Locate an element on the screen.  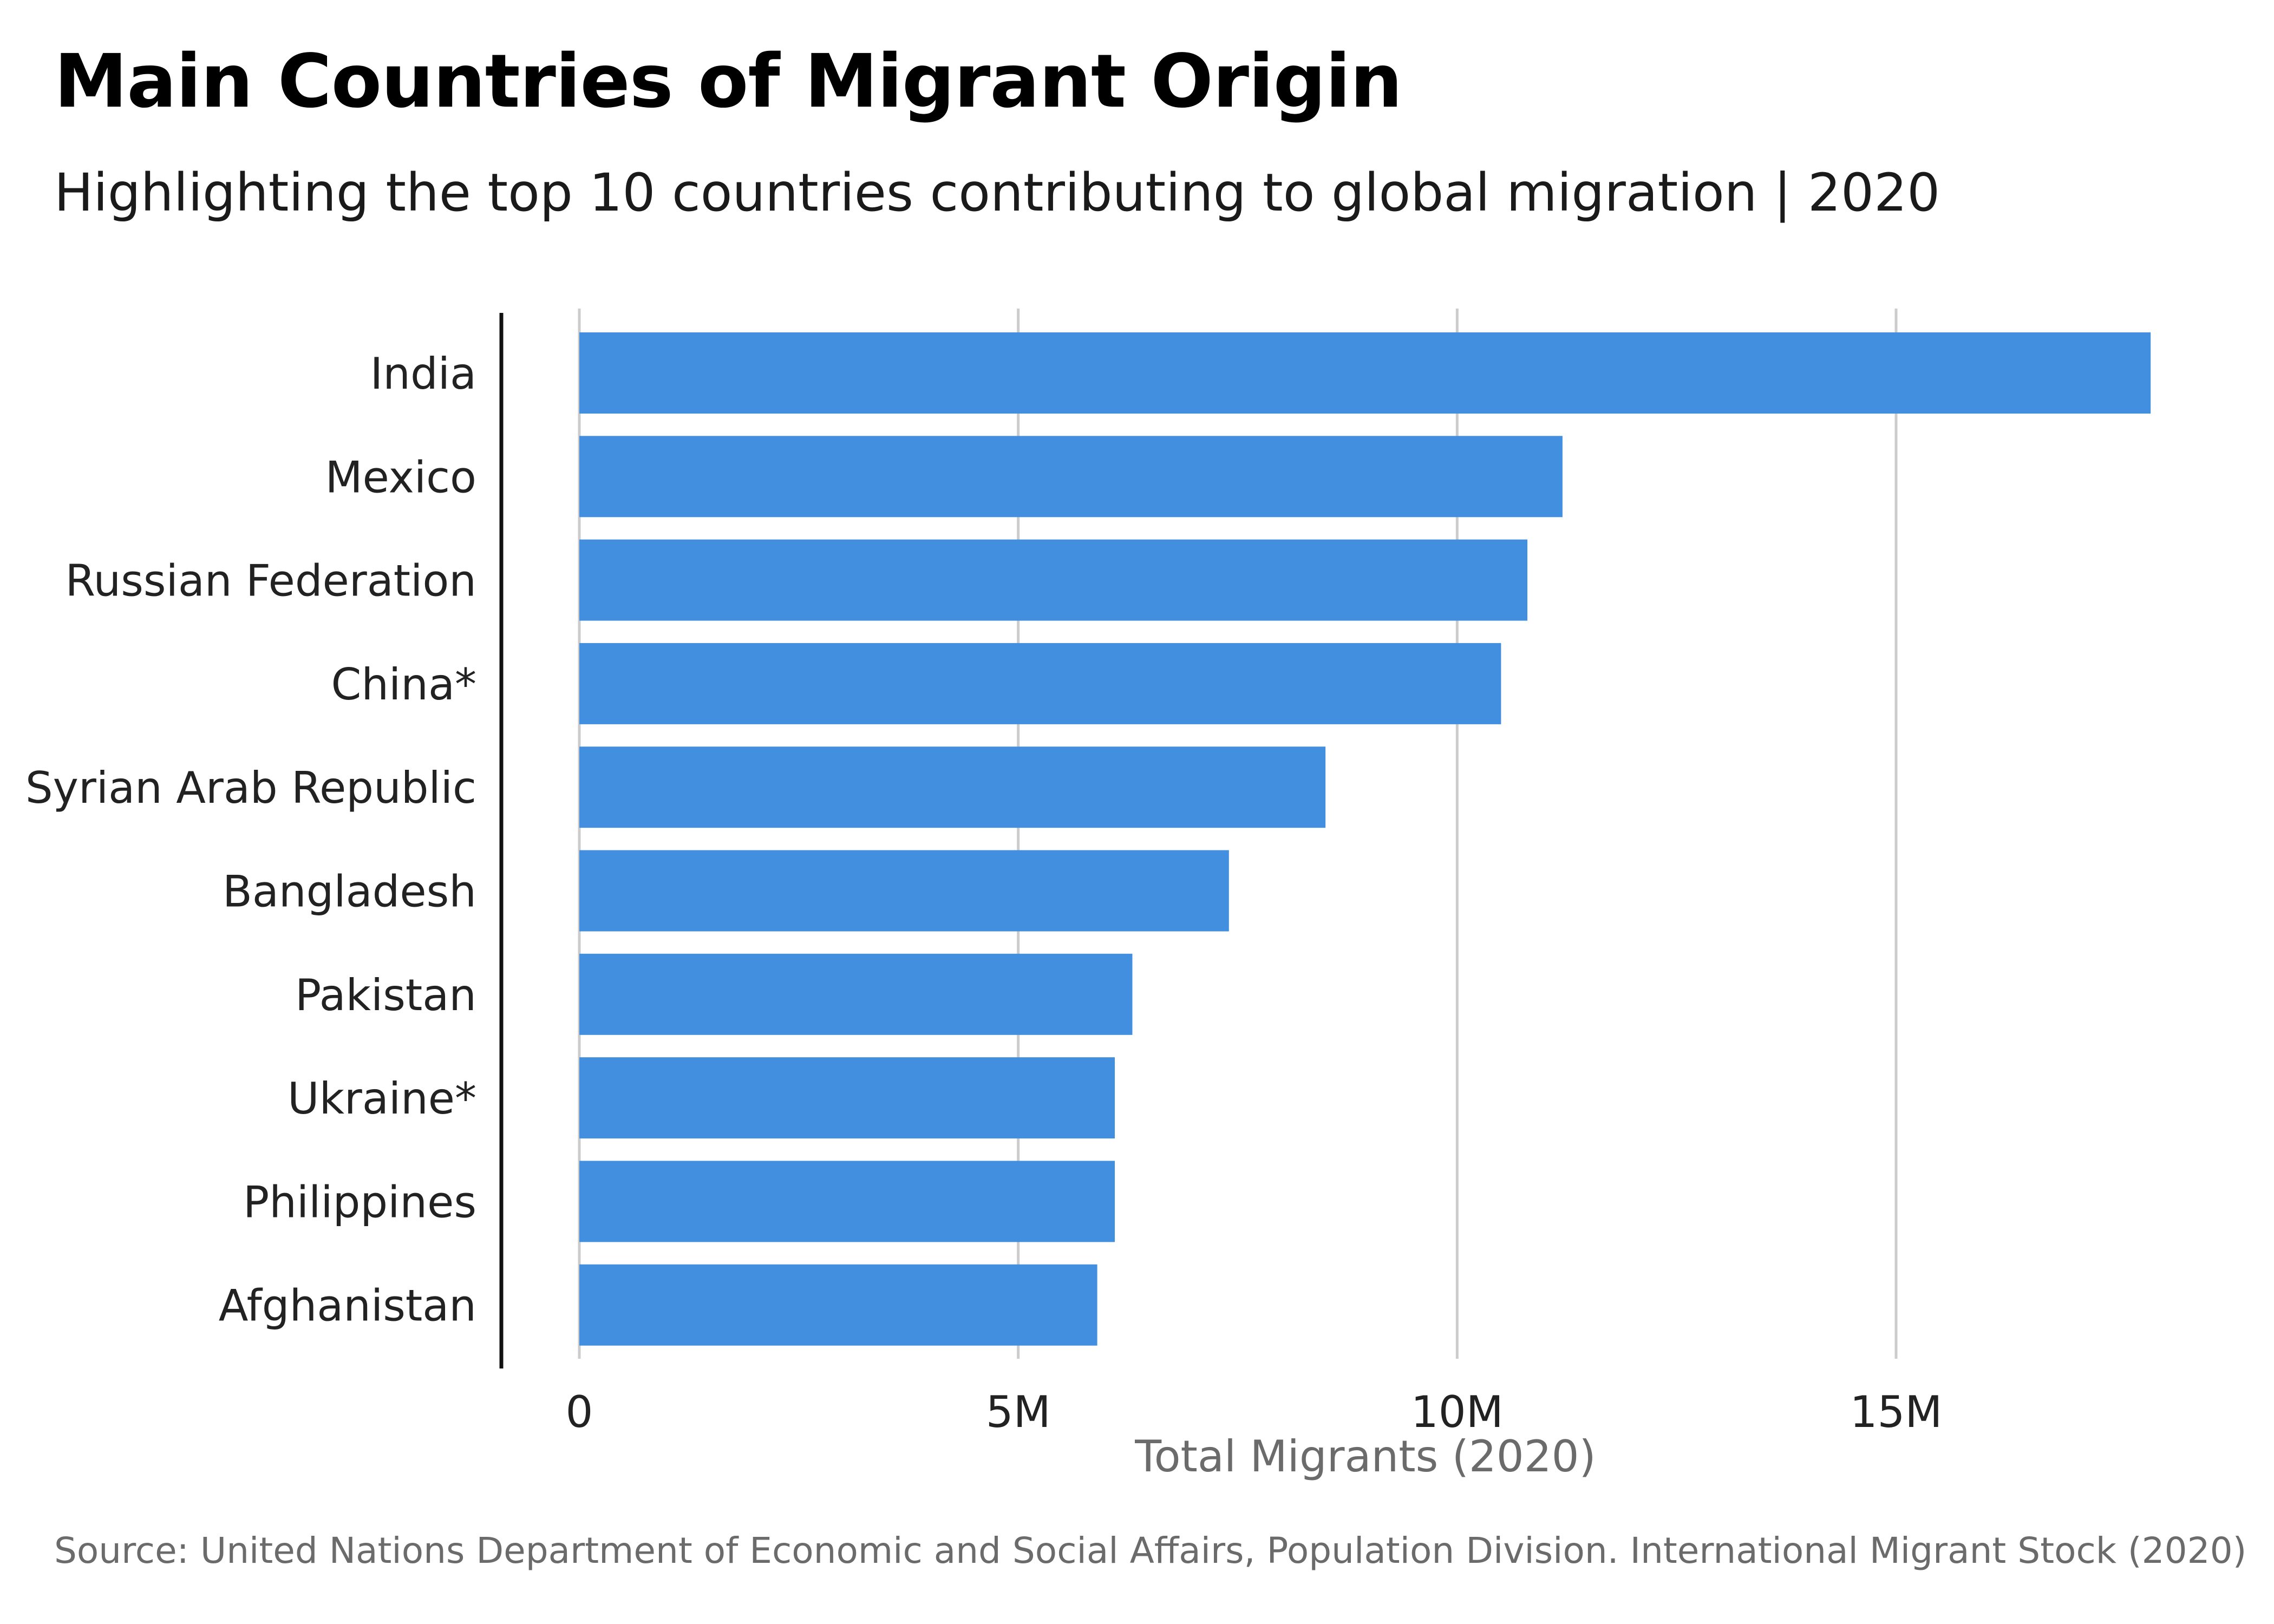
bar-pakistan is located at coordinates (856, 994).